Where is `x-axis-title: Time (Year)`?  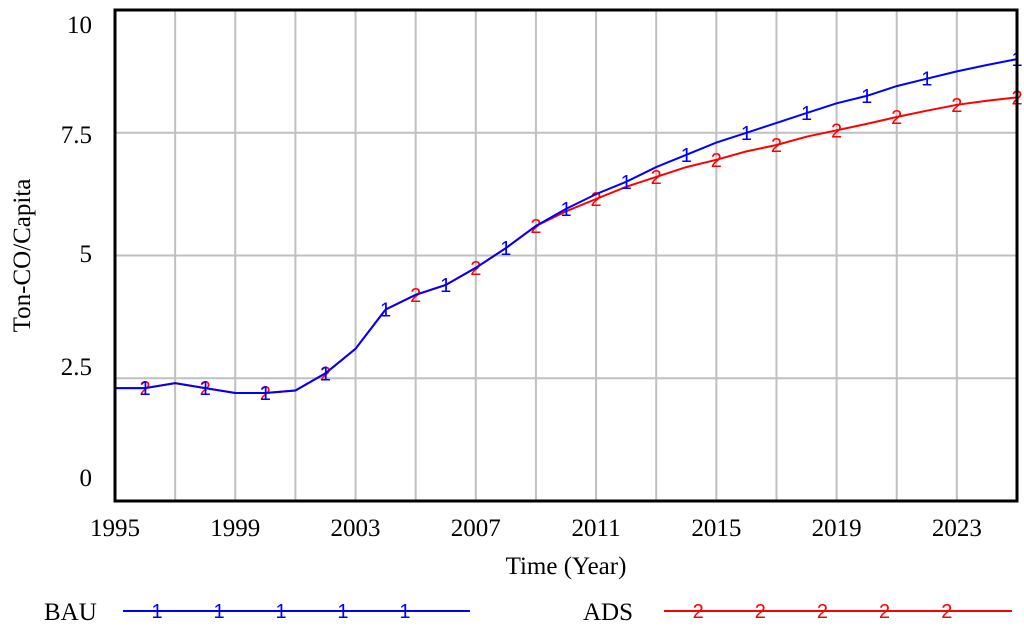 x-axis-title: Time (Year) is located at coordinates (566, 566).